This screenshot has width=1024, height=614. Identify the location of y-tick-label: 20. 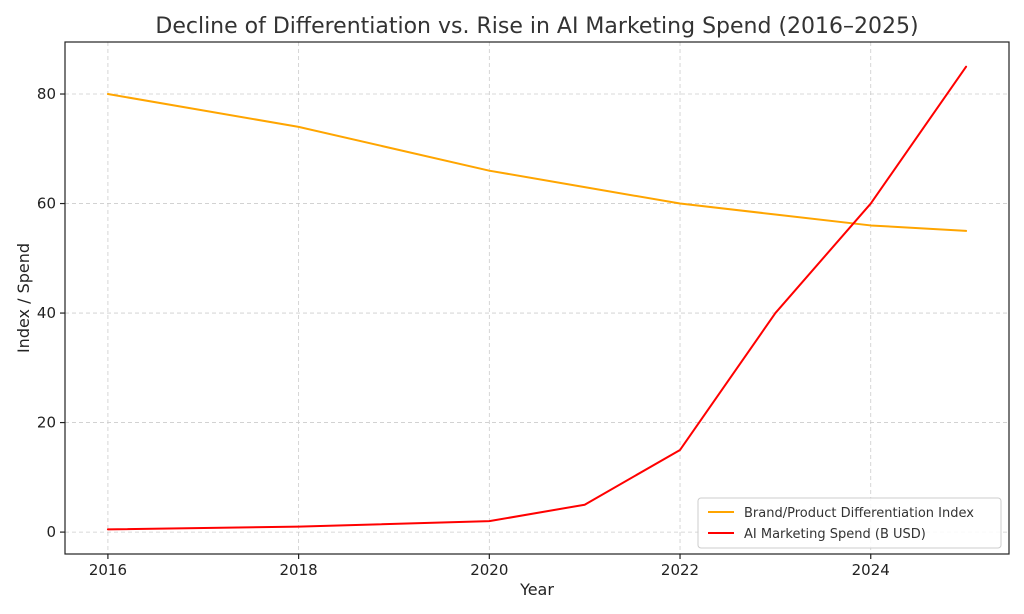
(46, 423).